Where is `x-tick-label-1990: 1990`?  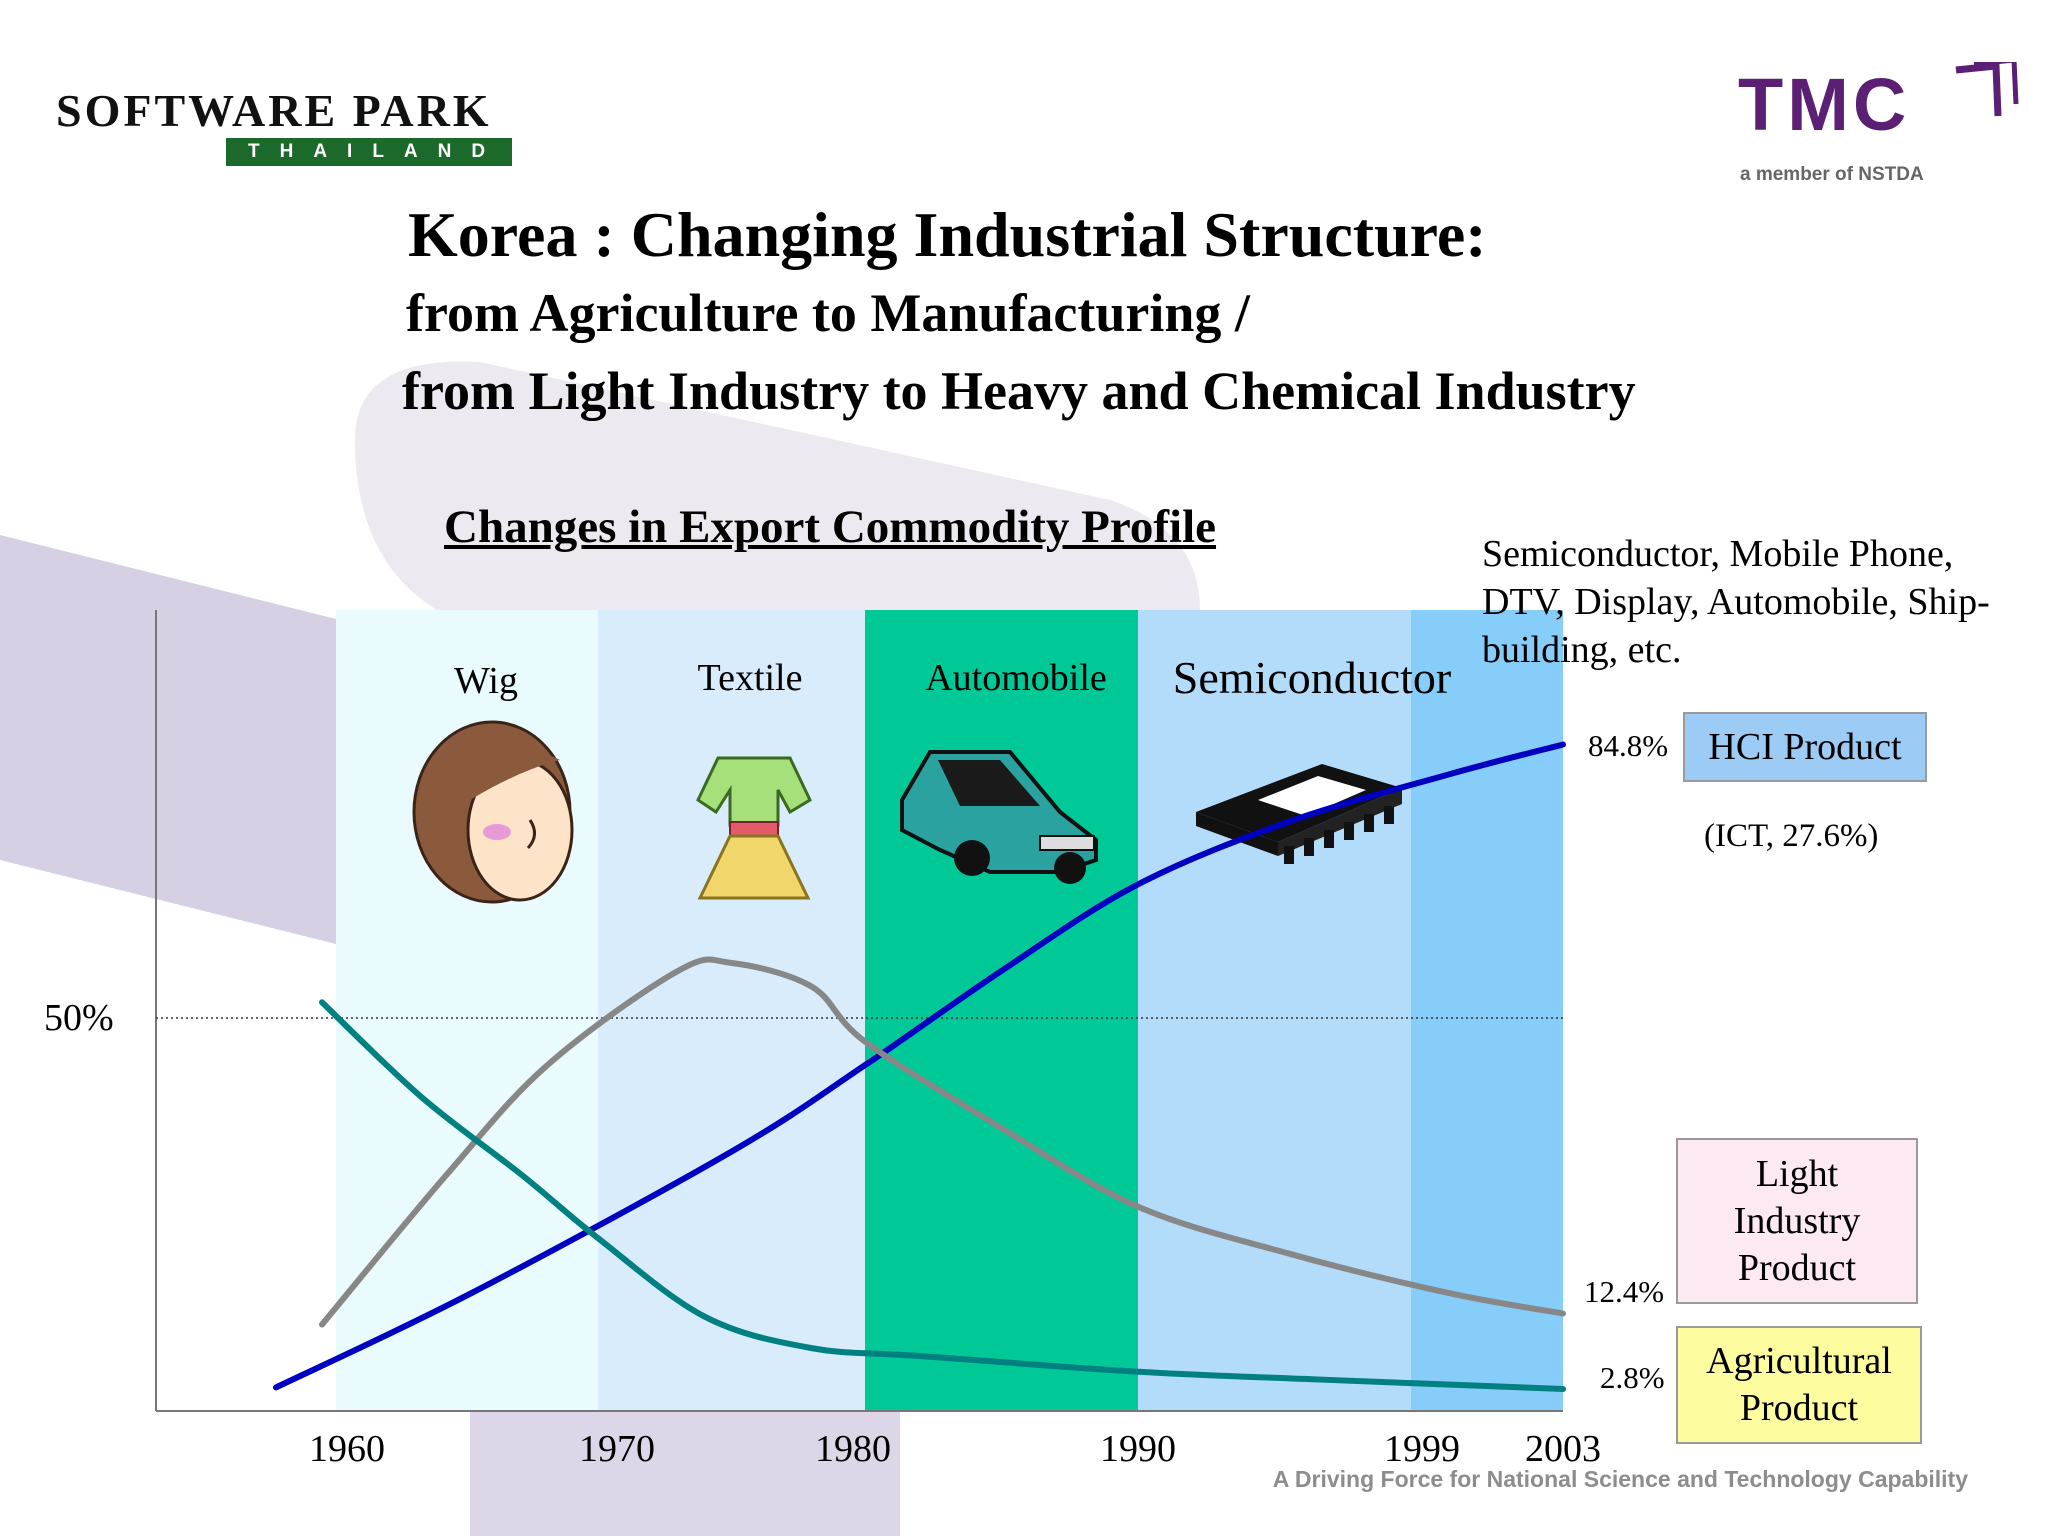 x-tick-label-1990: 1990 is located at coordinates (1138, 1449).